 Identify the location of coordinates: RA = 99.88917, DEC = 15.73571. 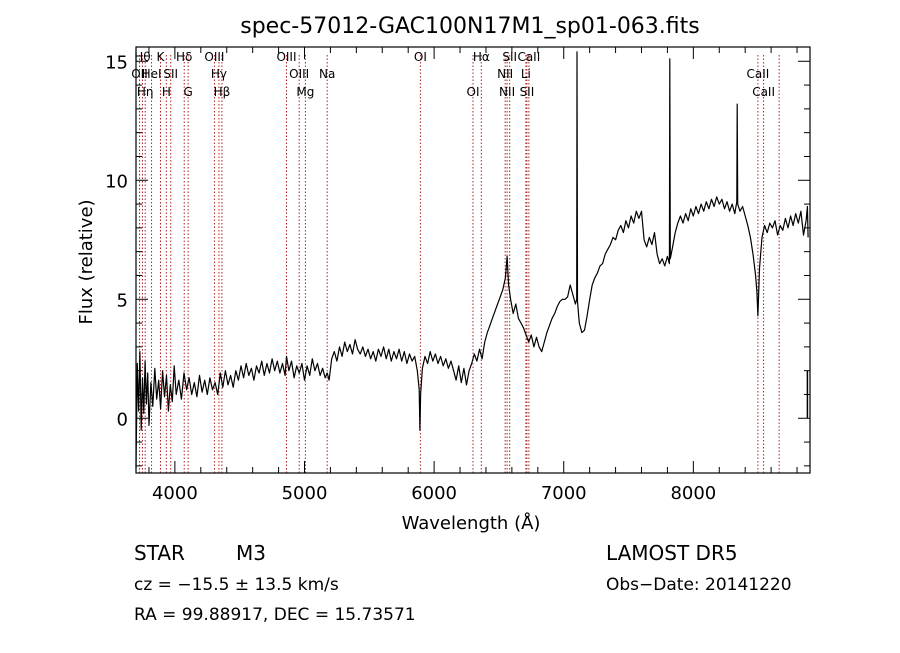
(275, 615).